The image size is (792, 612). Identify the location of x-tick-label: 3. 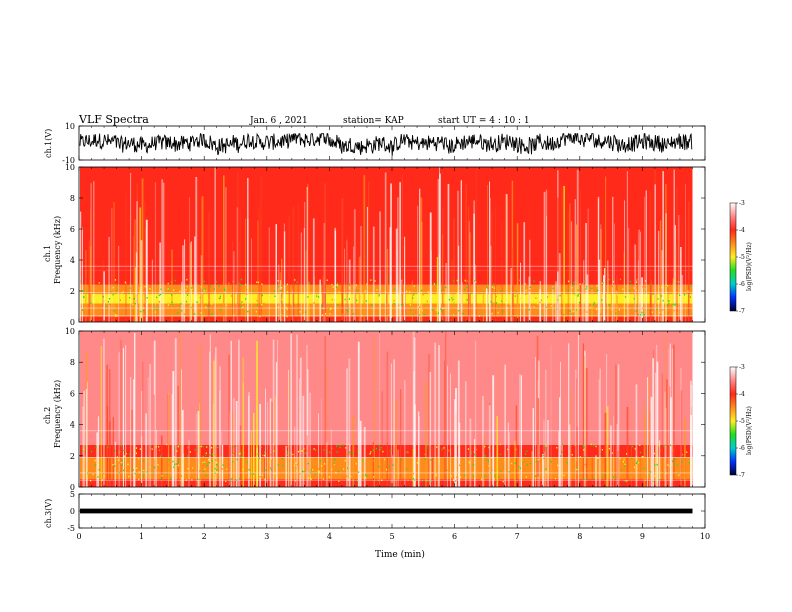
(266, 536).